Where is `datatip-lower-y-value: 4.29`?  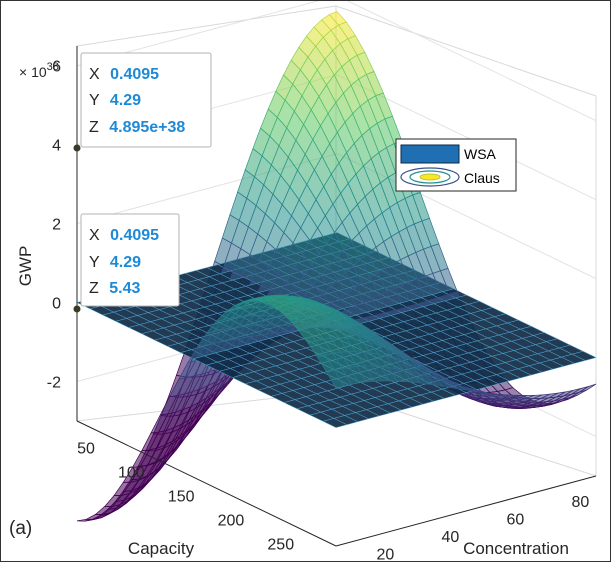 datatip-lower-y-value: 4.29 is located at coordinates (125, 262).